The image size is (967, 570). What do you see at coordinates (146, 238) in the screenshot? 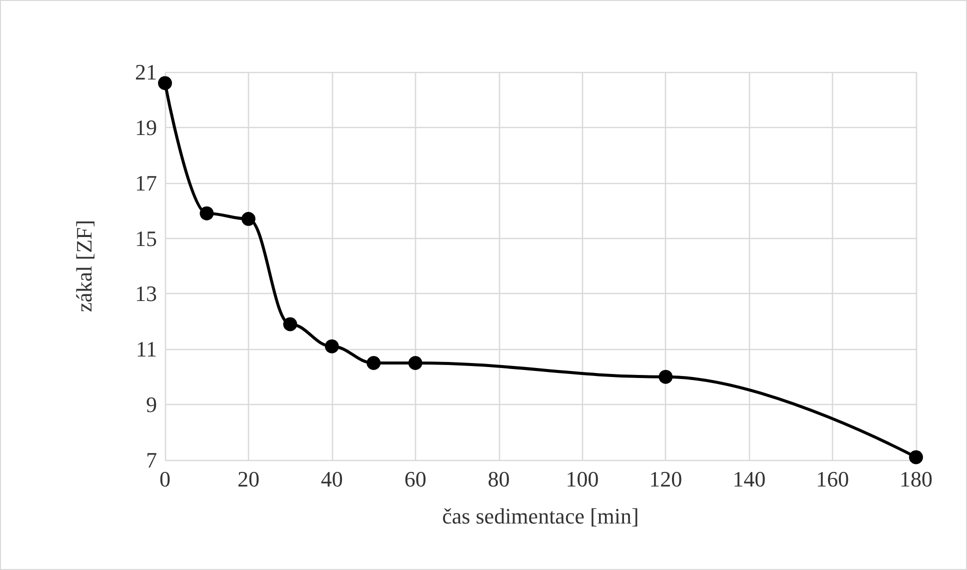
I see `y-tick-label: 15` at bounding box center [146, 238].